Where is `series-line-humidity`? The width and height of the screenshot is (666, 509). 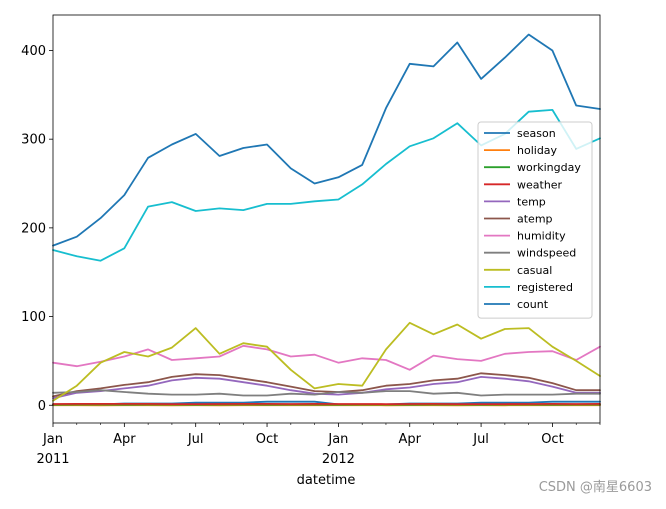
series-line-humidity is located at coordinates (326, 357).